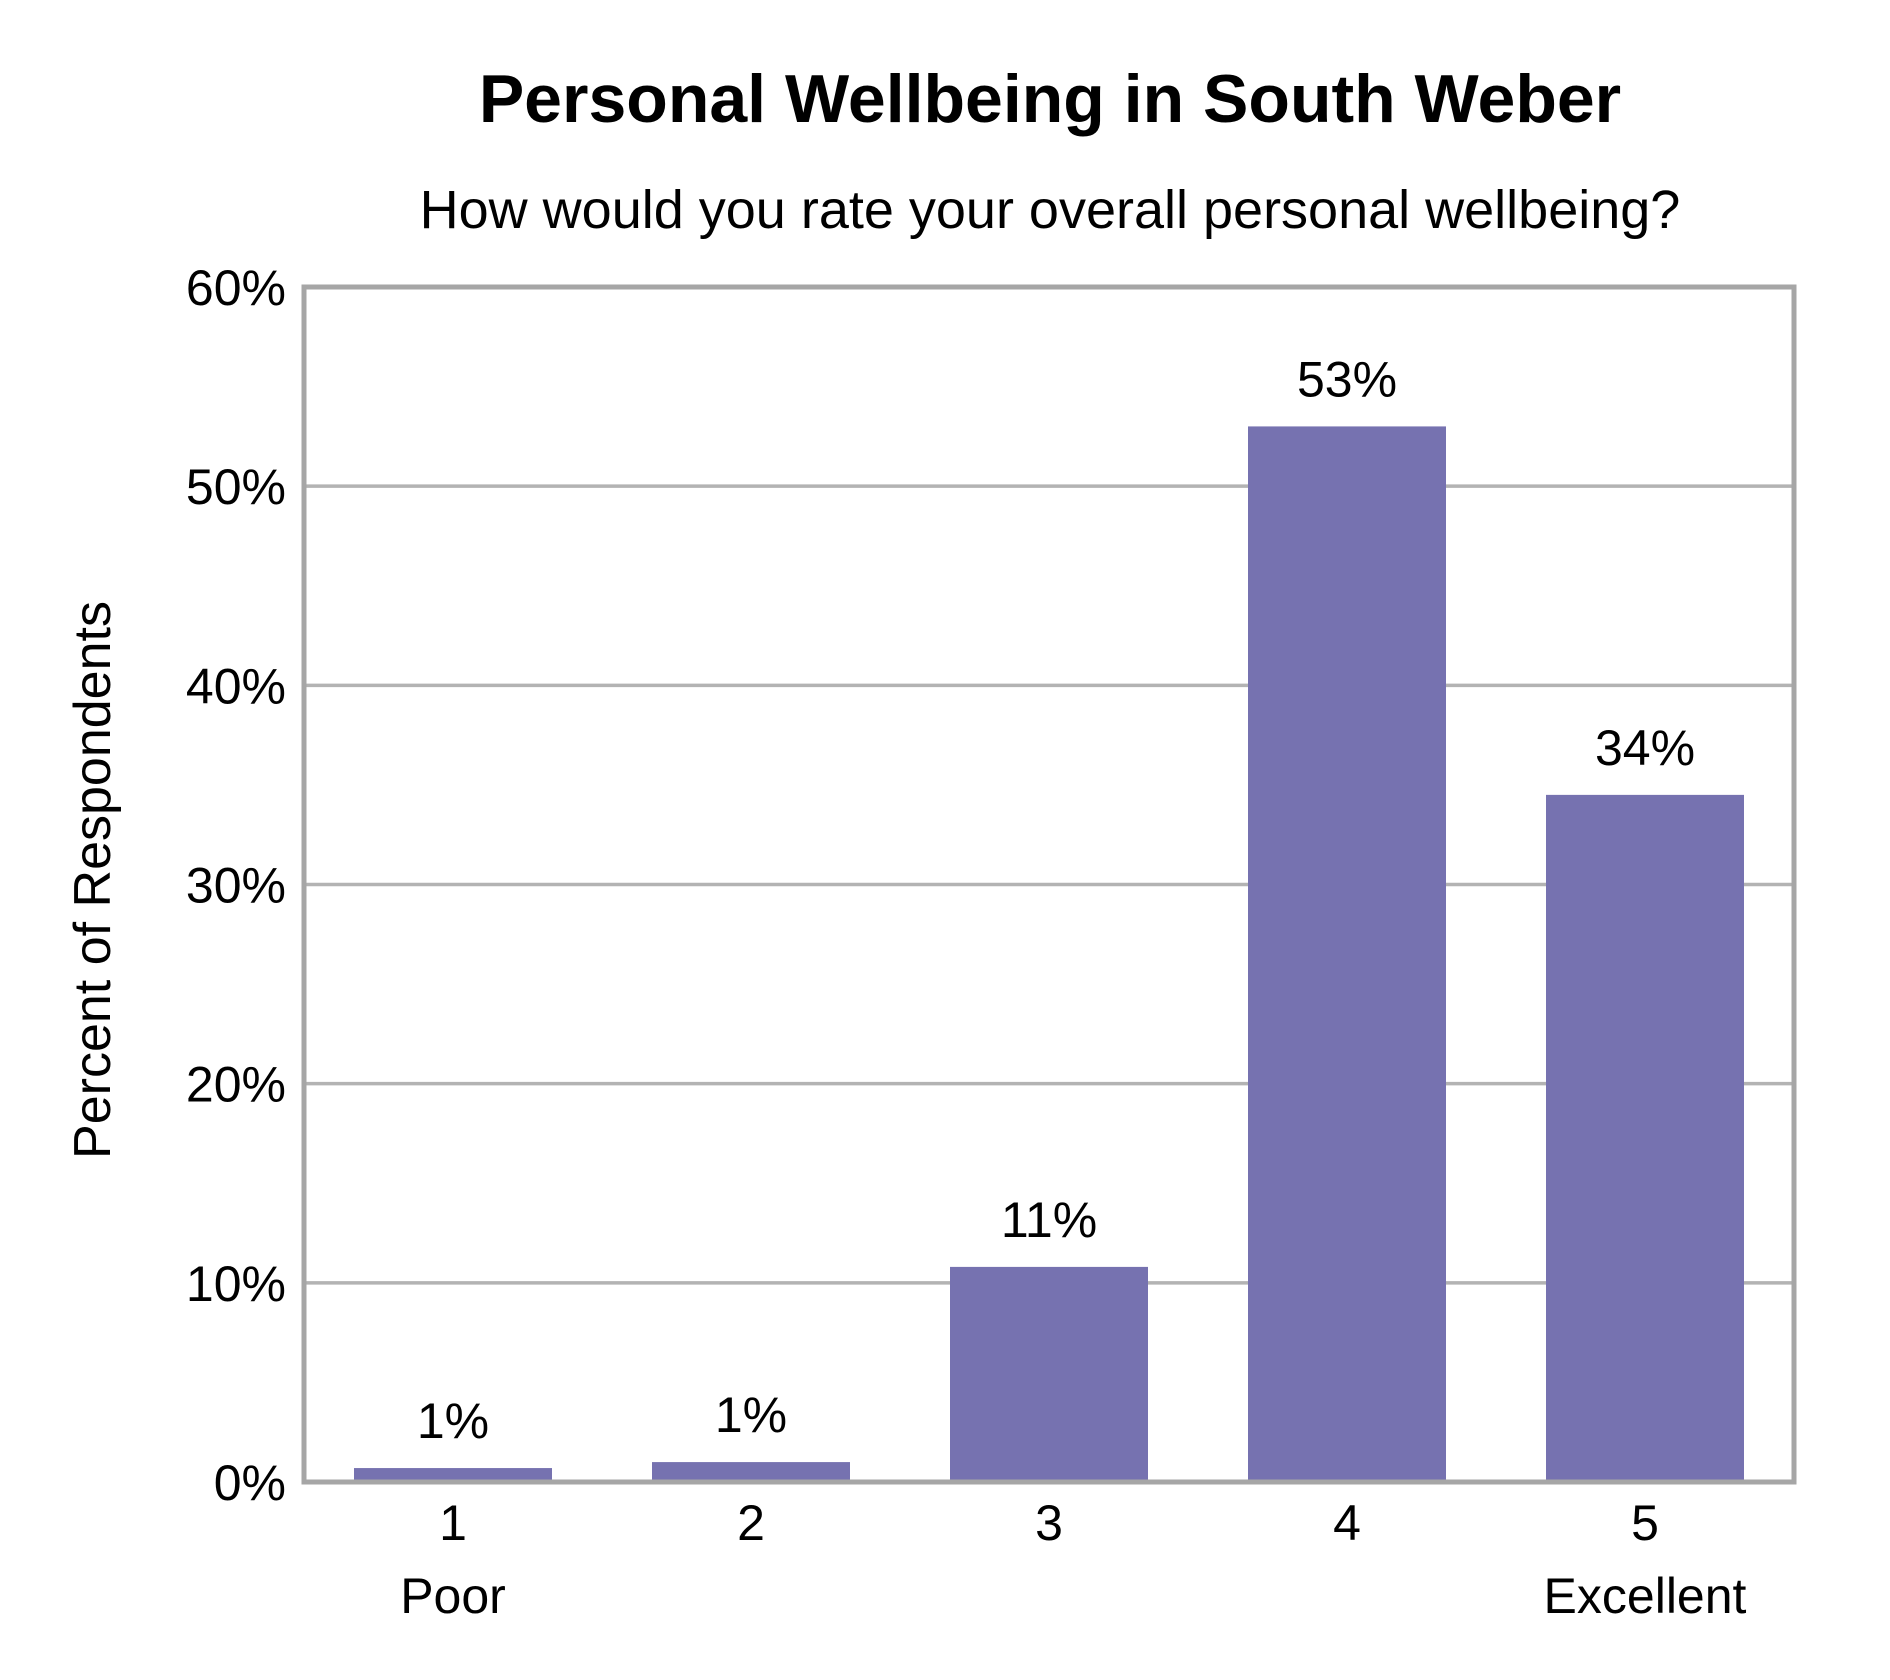  I want to click on y-axis-title: Percent of Respondents, so click(93, 880).